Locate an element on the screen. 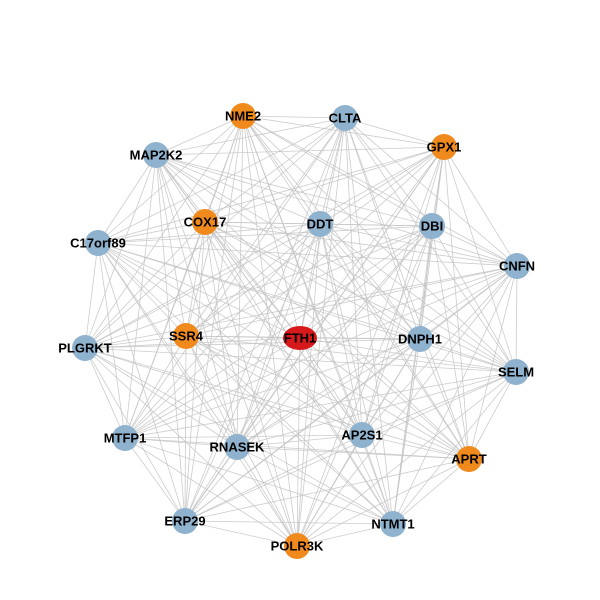  edge-GPX1-AP2S1 is located at coordinates (403, 291).